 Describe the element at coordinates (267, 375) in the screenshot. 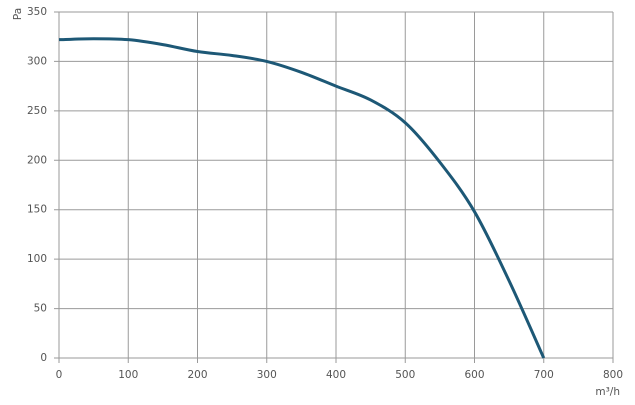

I see `x-tick-label: 300` at that location.